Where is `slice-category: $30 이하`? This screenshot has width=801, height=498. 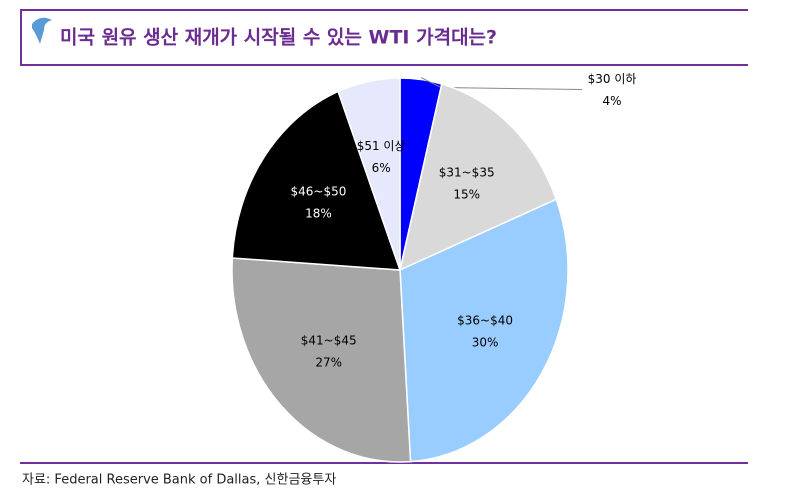
slice-category: $30 이하 is located at coordinates (612, 79).